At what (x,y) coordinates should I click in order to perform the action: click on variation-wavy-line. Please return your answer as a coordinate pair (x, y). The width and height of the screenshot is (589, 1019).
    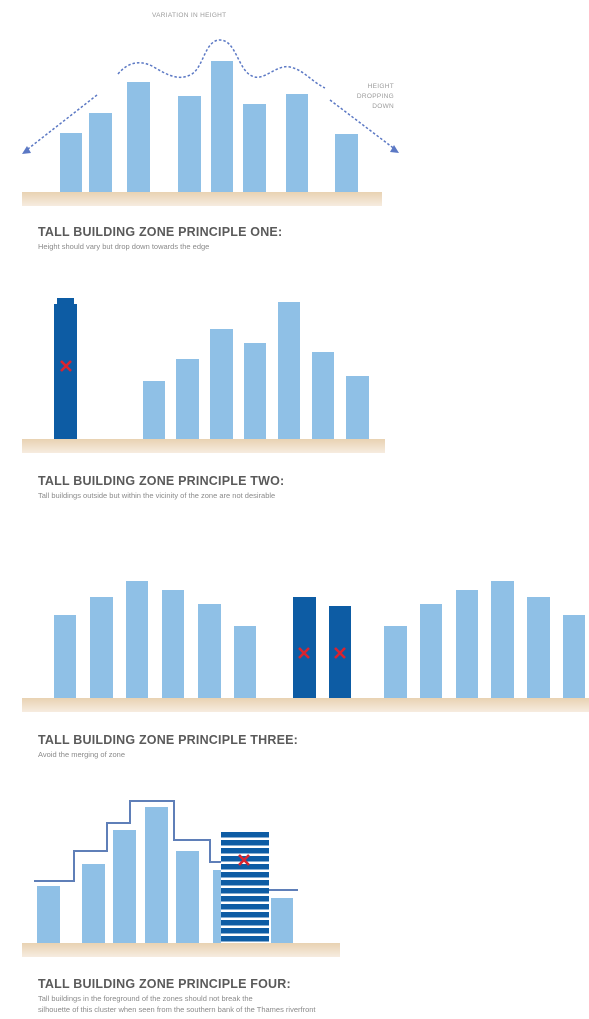
    Looking at the image, I should click on (221, 64).